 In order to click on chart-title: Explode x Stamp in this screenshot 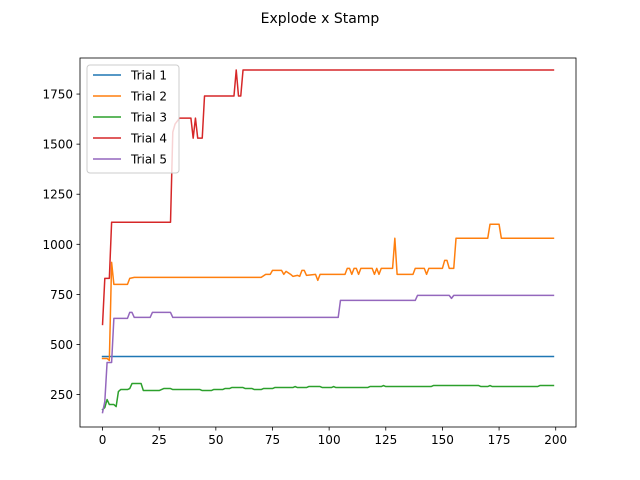, I will do `click(320, 19)`.